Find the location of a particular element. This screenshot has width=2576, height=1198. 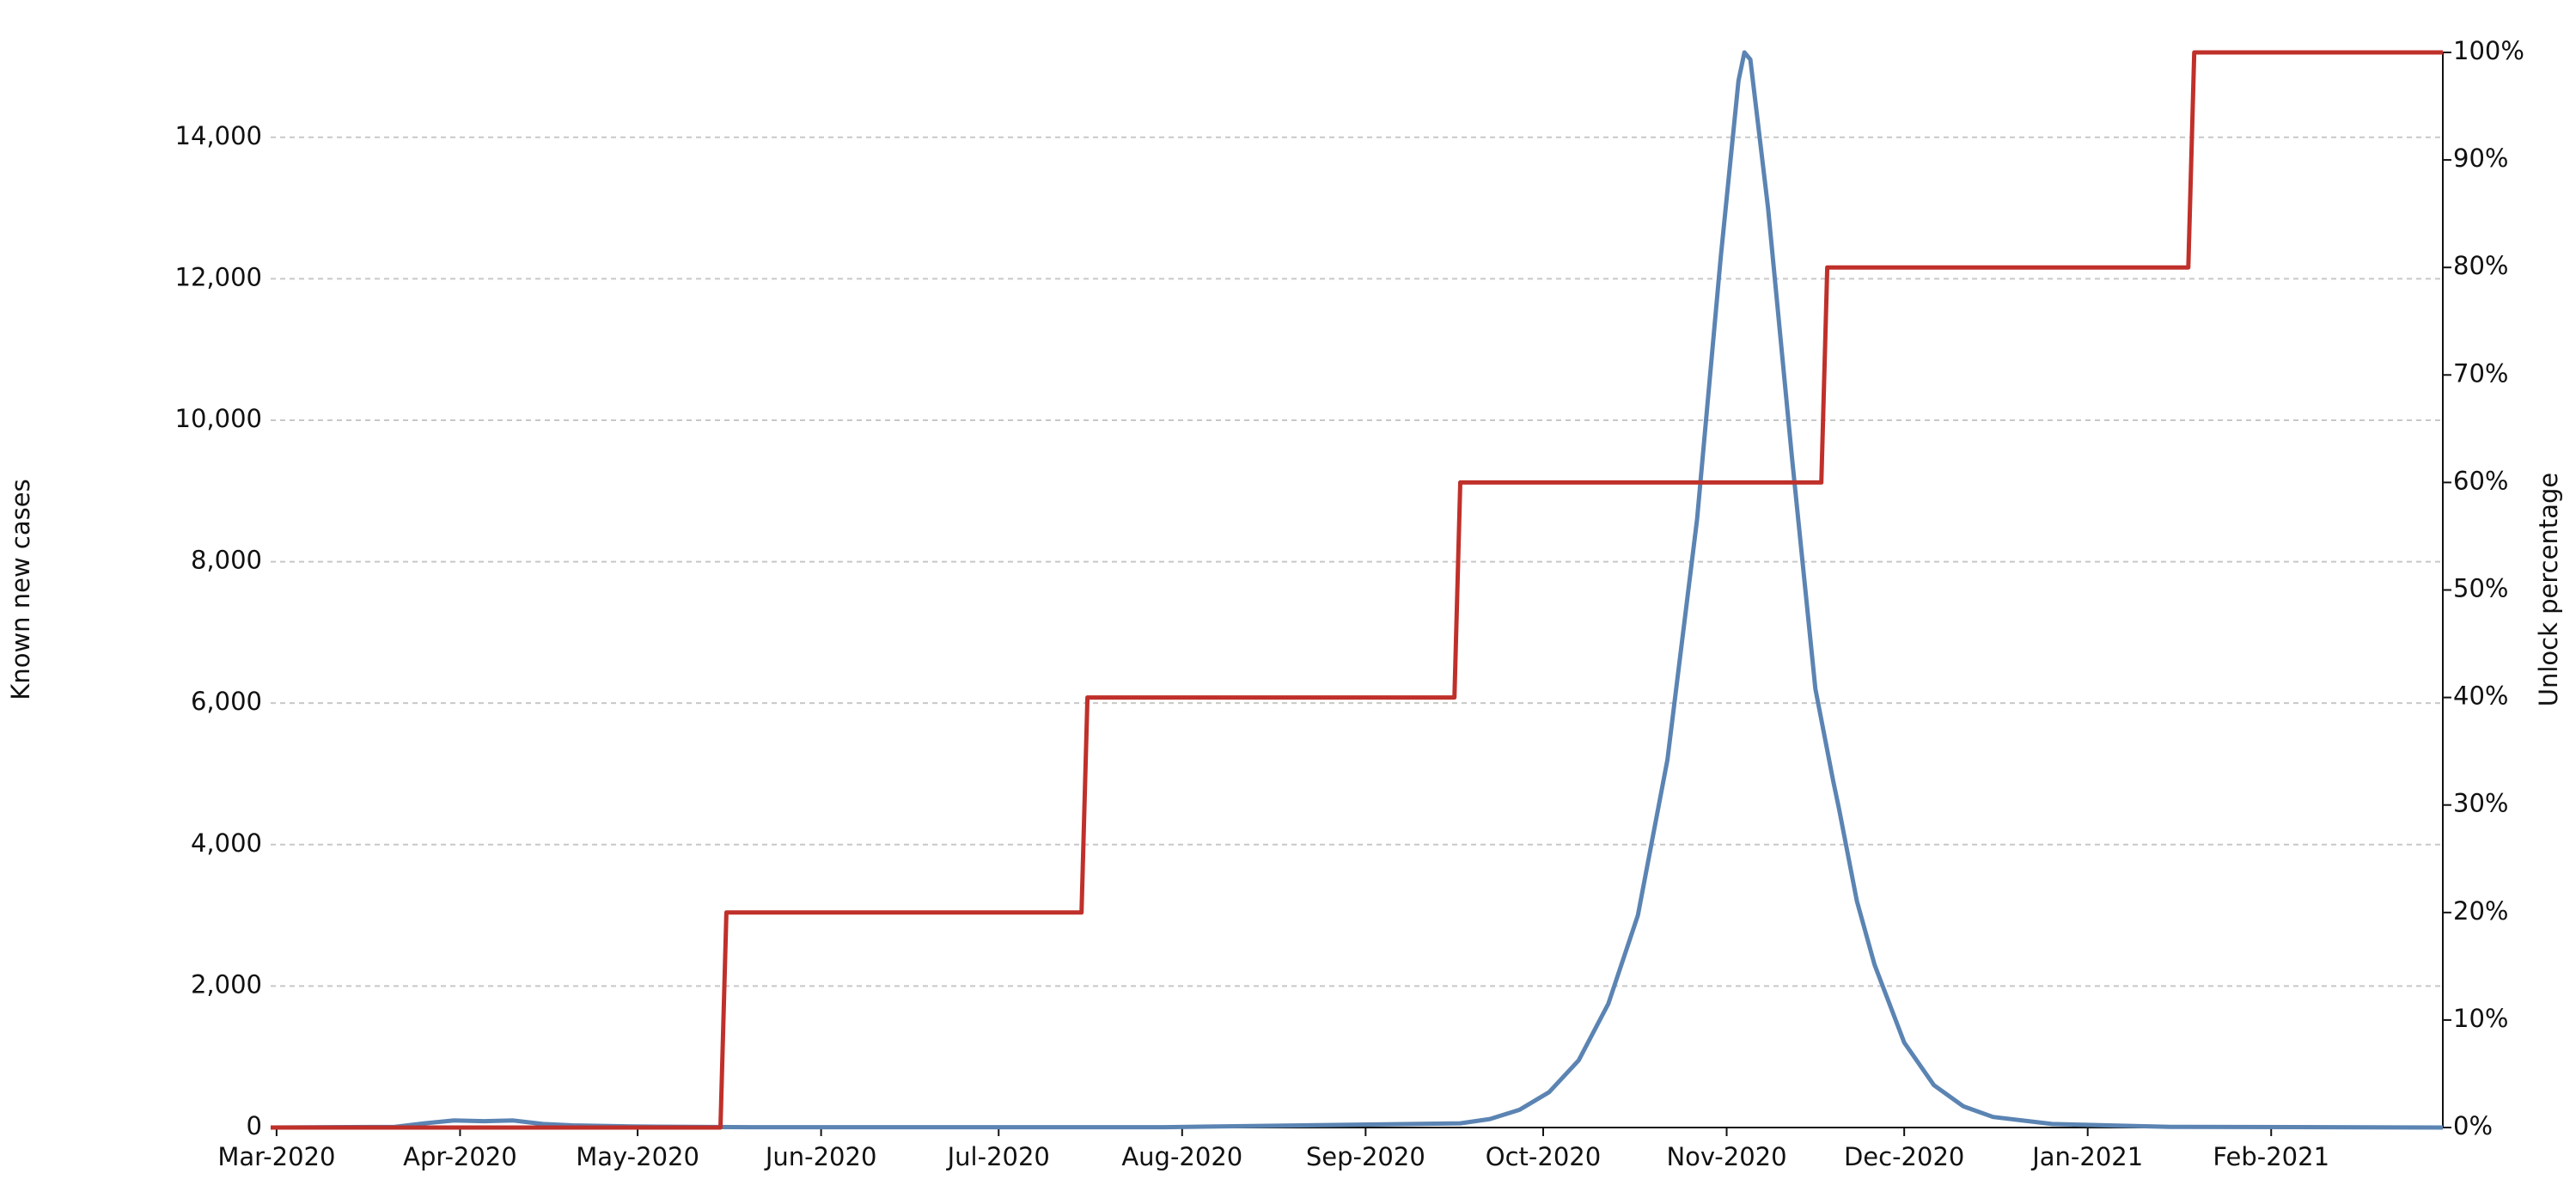

y-tick-label: 8,000 is located at coordinates (227, 560).